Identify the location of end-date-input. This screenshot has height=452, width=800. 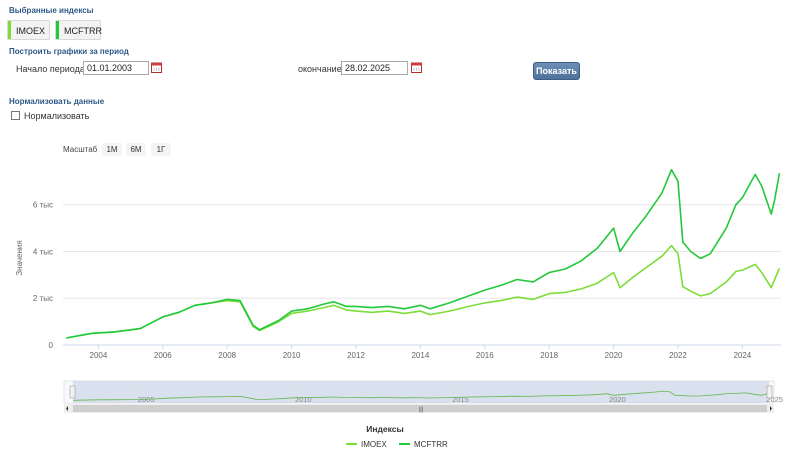
(374, 68).